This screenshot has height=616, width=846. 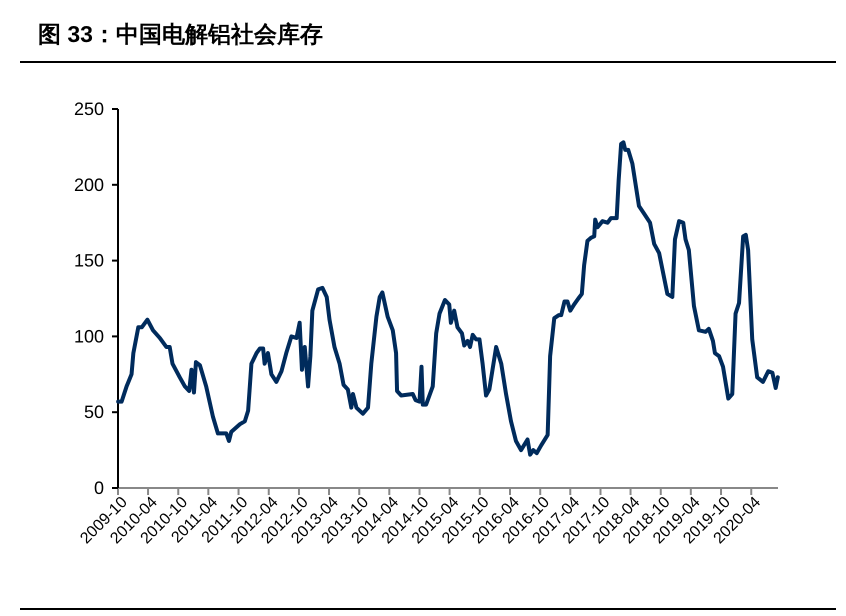 I want to click on y-tick-label: 100, so click(x=89, y=336).